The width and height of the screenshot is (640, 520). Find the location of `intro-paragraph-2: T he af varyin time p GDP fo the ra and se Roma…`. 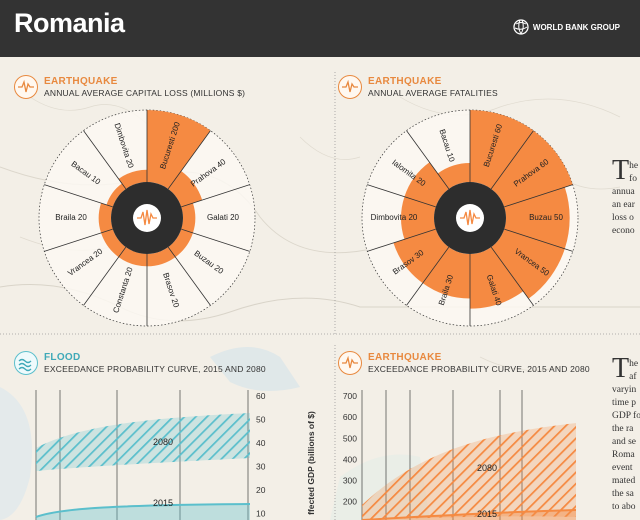

intro-paragraph-2: T he af varyin time p GDP fo the ra and se Roma… is located at coordinates (626, 436).